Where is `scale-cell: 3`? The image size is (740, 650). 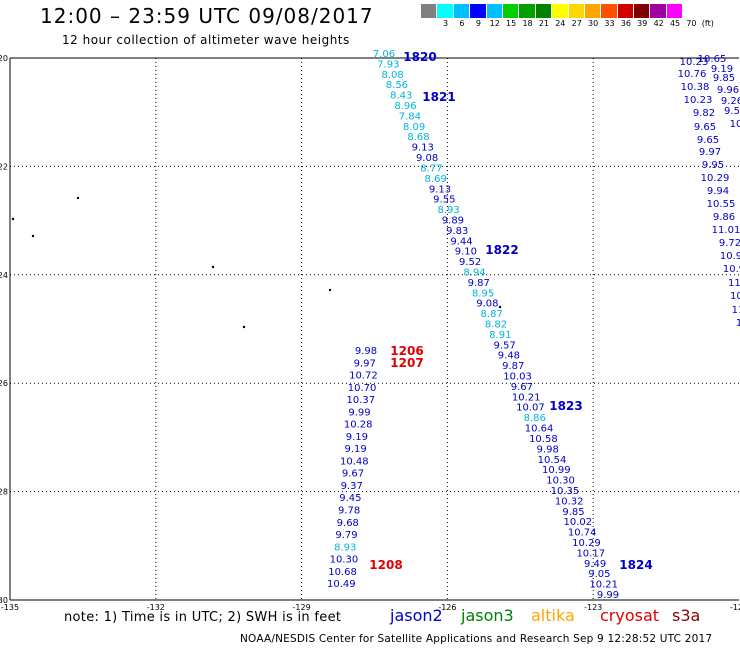
scale-cell: 3 is located at coordinates (445, 16).